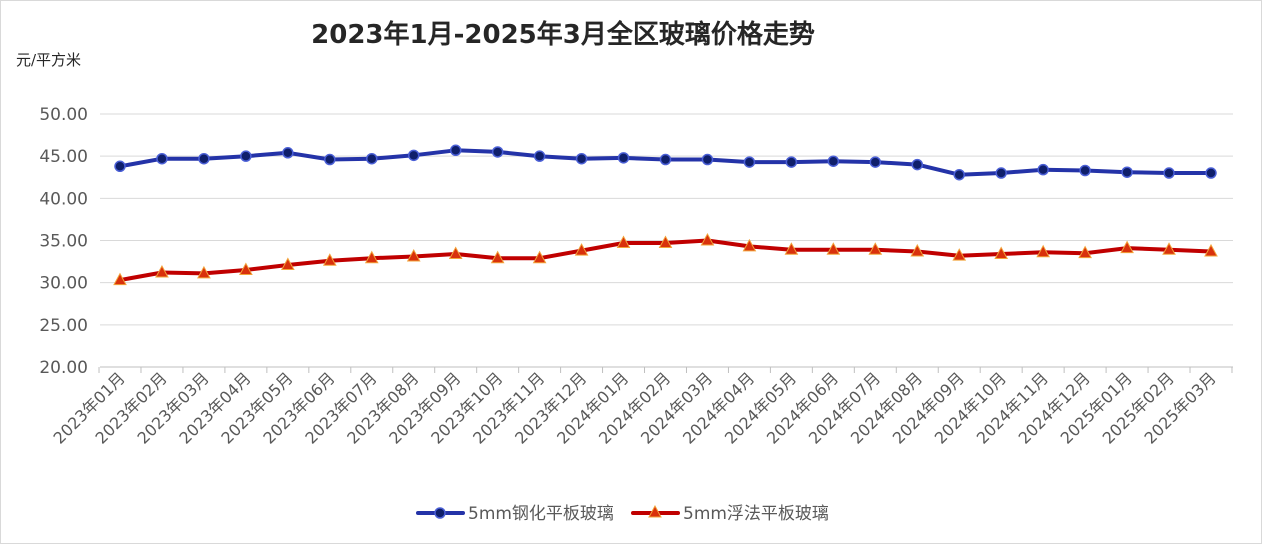  Describe the element at coordinates (622, 514) in the screenshot. I see `legend: 5mm钢化平板玻璃 5mm浮法平板玻璃` at that location.